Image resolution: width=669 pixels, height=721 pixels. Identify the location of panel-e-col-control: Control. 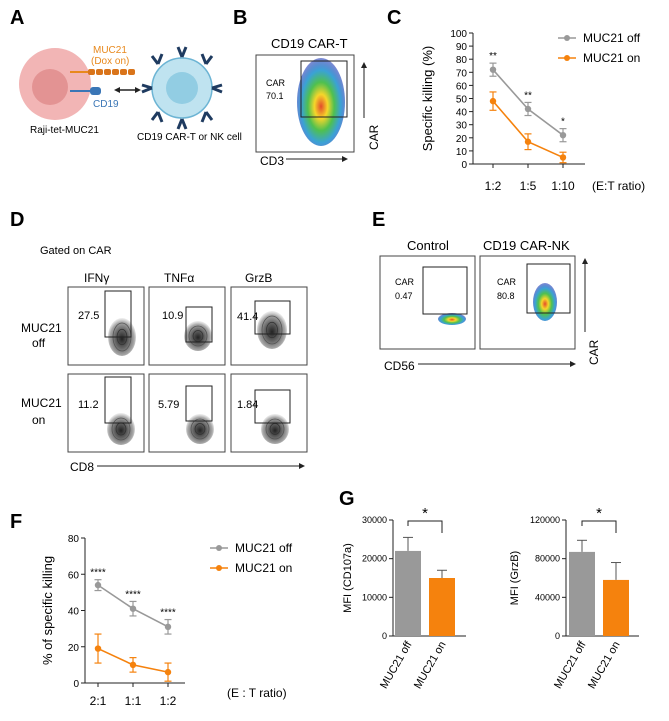
(428, 245).